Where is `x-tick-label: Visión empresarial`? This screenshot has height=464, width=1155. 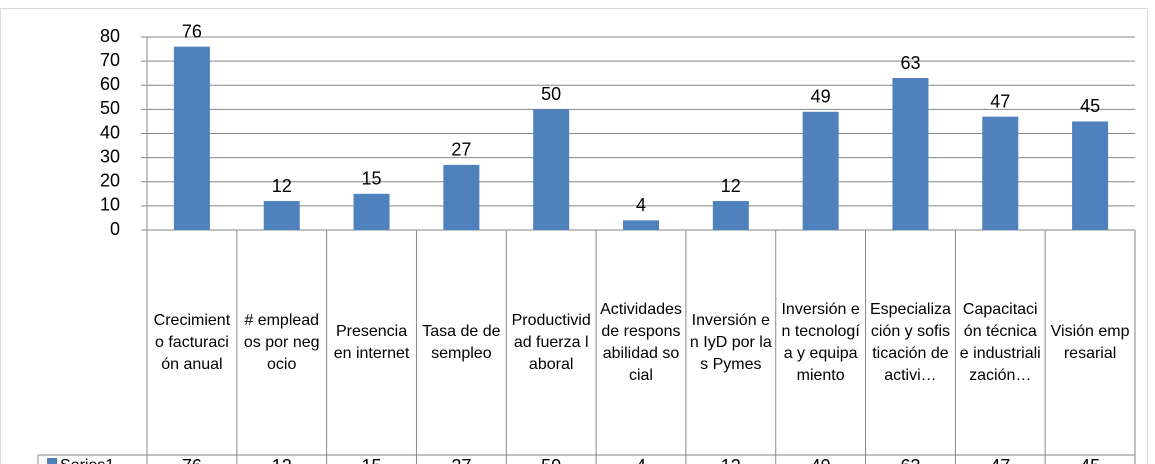 x-tick-label: Visión empresarial is located at coordinates (1090, 342).